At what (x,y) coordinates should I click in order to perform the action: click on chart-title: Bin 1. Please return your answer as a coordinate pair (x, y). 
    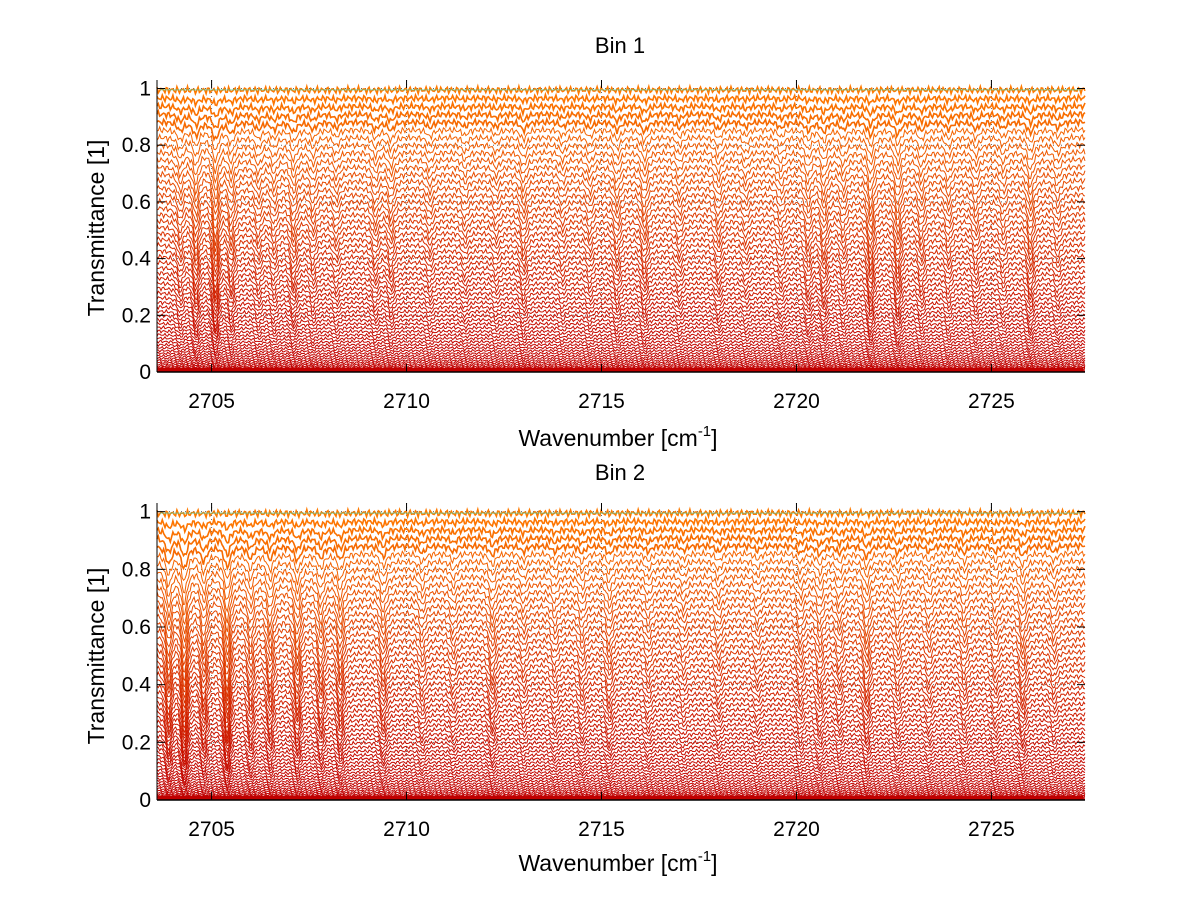
    Looking at the image, I should click on (620, 45).